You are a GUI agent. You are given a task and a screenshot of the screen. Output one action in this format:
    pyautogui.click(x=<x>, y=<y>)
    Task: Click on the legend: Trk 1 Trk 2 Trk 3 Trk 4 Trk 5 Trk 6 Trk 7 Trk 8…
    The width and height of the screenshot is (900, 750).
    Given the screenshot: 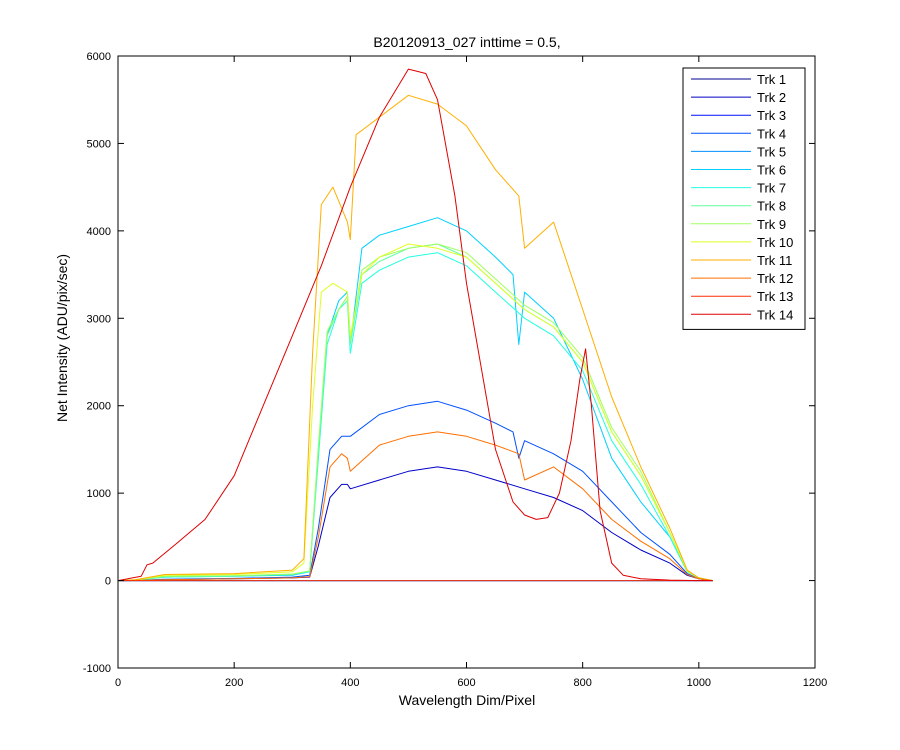 What is the action you would take?
    pyautogui.click(x=744, y=198)
    